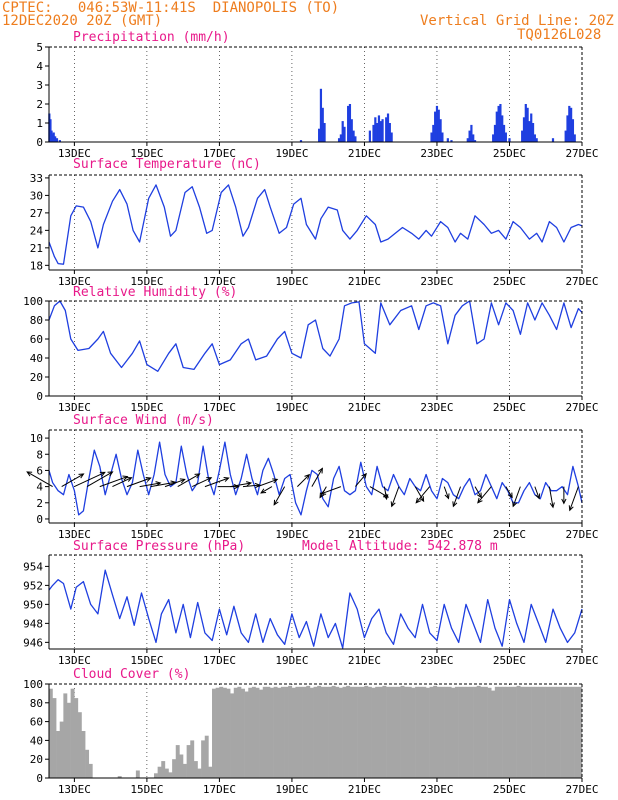 The width and height of the screenshot is (618, 800). I want to click on pres-title: Surface Pressure (hPa), so click(159, 546).